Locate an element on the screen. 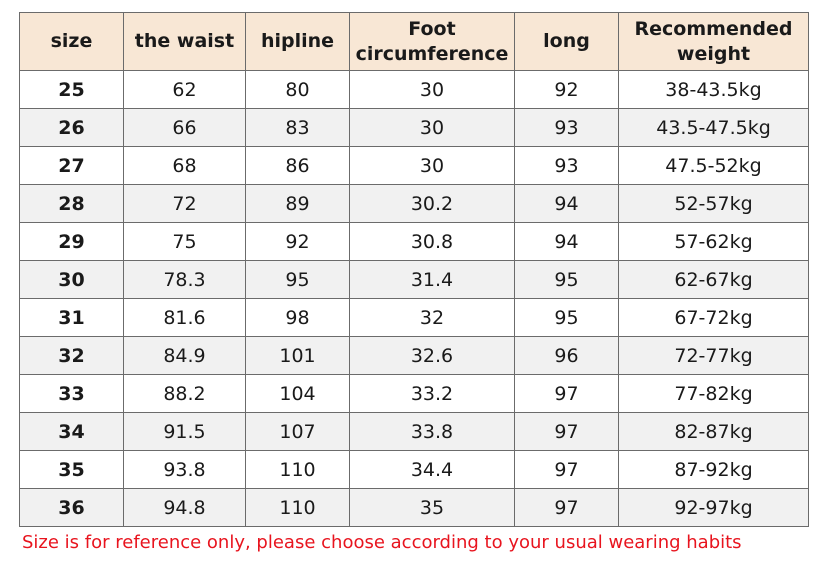 This screenshot has height=562, width=826. cell-size: 33 is located at coordinates (71, 393).